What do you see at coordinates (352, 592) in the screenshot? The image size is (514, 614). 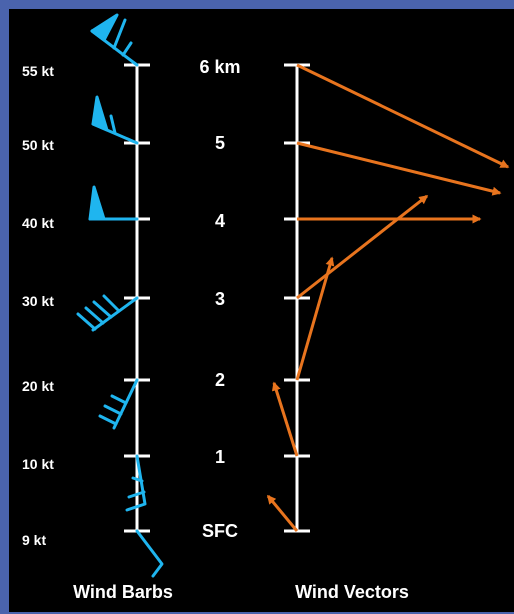 I see `wind-vectors-title: Wind Vectors` at bounding box center [352, 592].